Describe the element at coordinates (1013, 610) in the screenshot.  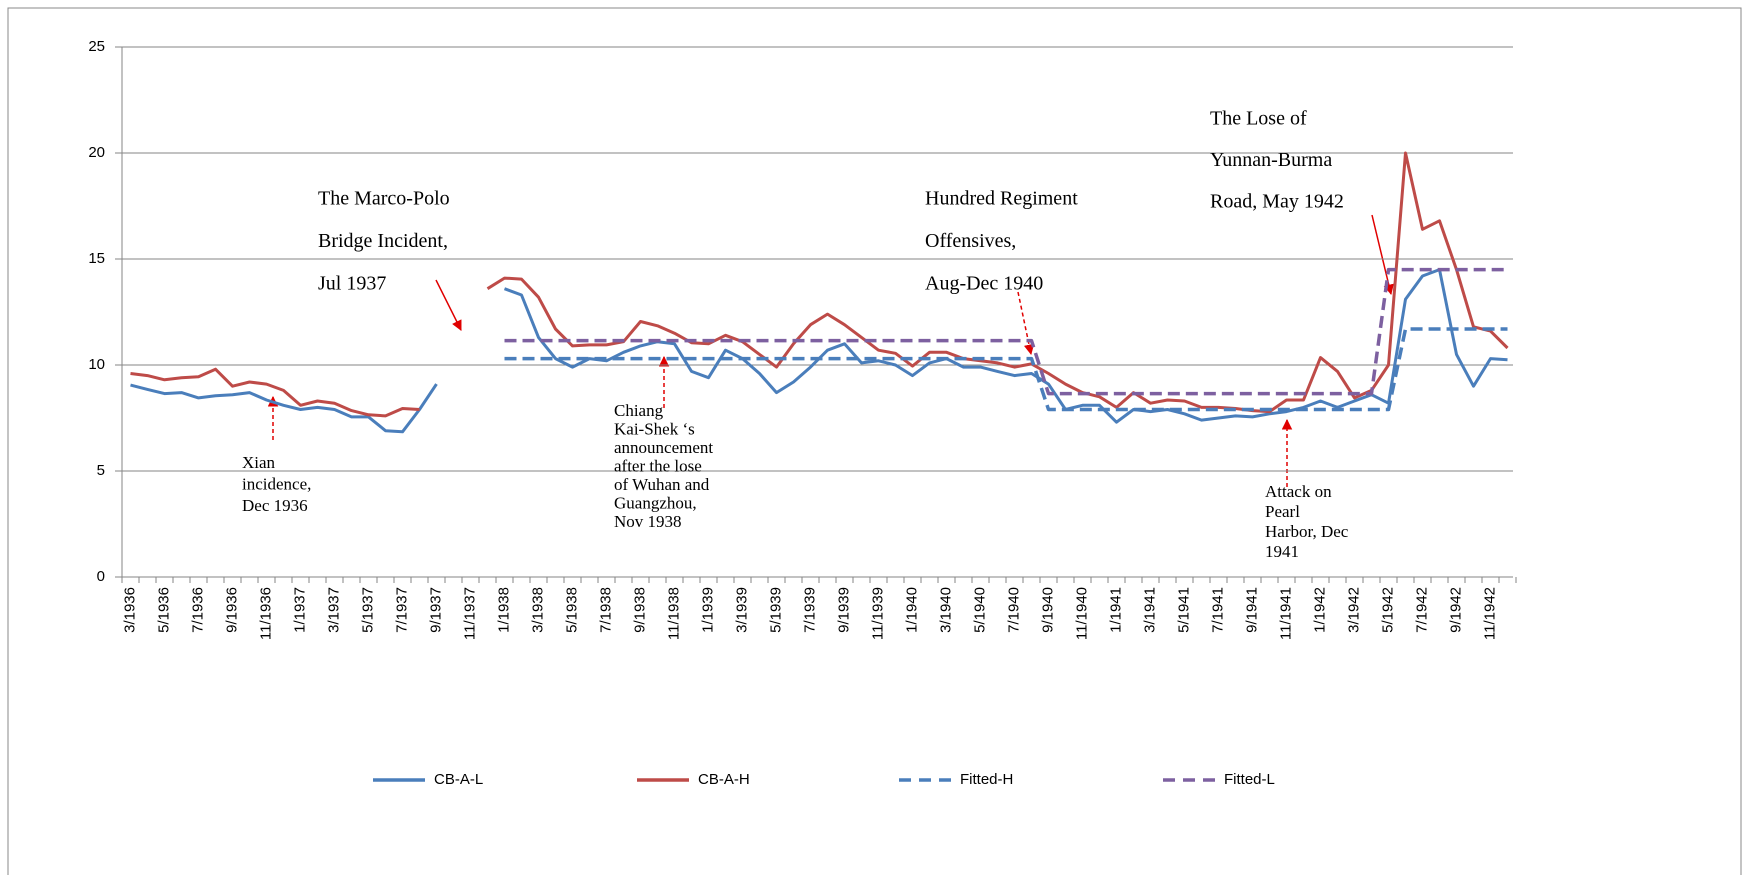
I see `x-tick-label: 7/1940` at that location.